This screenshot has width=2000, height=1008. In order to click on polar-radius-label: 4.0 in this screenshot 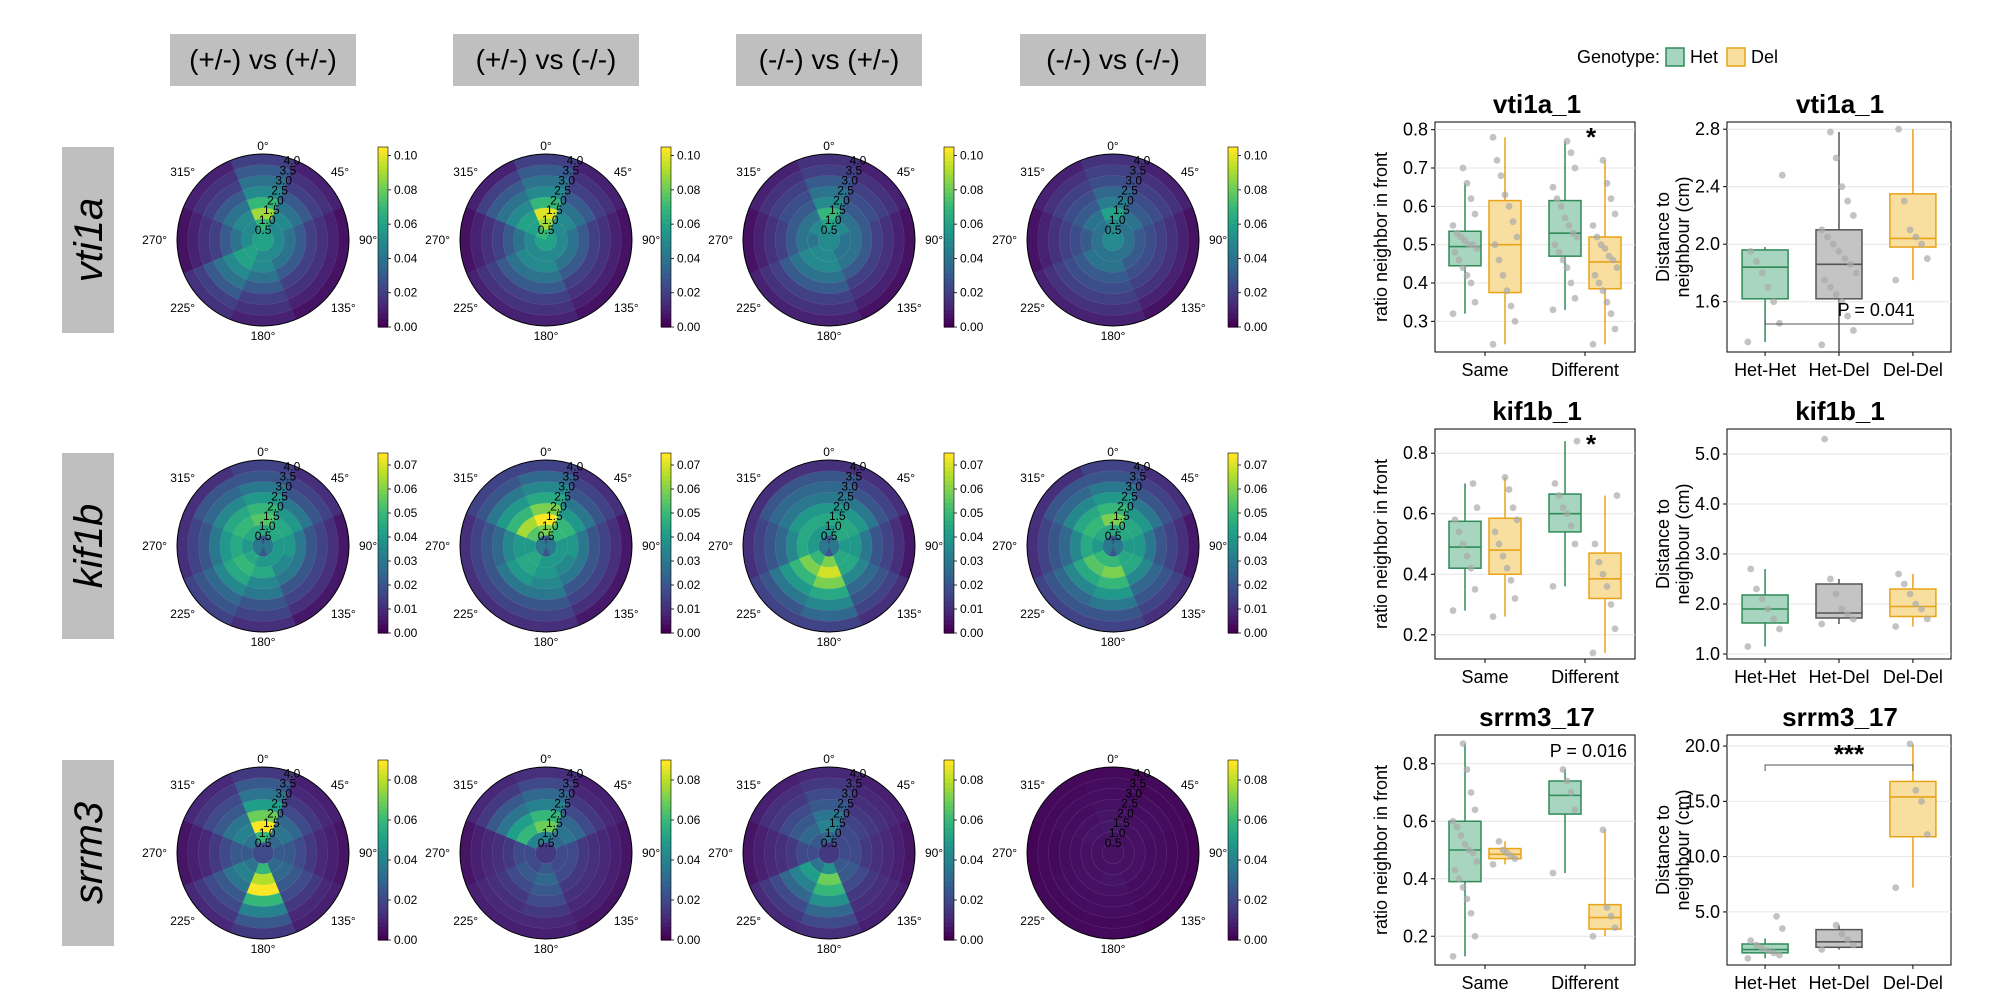, I will do `click(858, 774)`.